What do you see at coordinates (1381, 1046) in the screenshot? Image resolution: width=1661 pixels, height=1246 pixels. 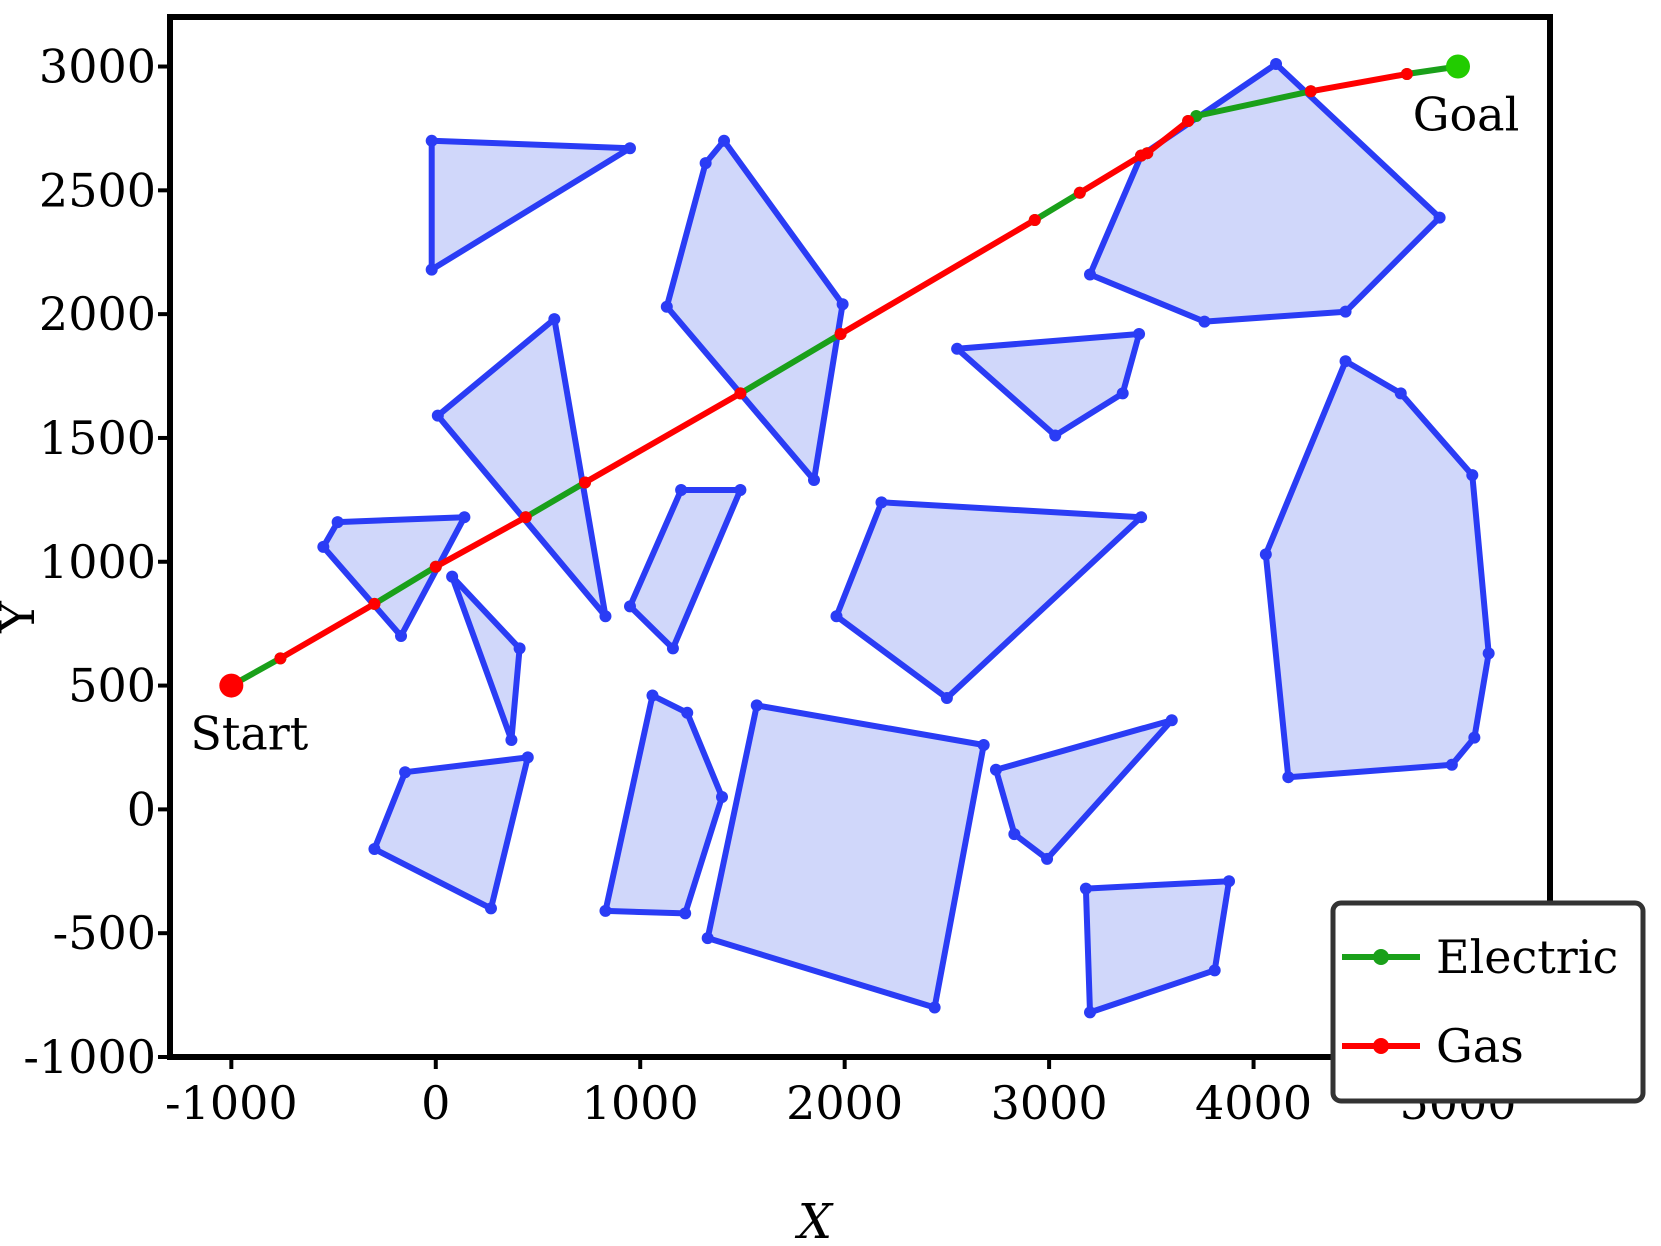 I see `legend-gas-marker` at bounding box center [1381, 1046].